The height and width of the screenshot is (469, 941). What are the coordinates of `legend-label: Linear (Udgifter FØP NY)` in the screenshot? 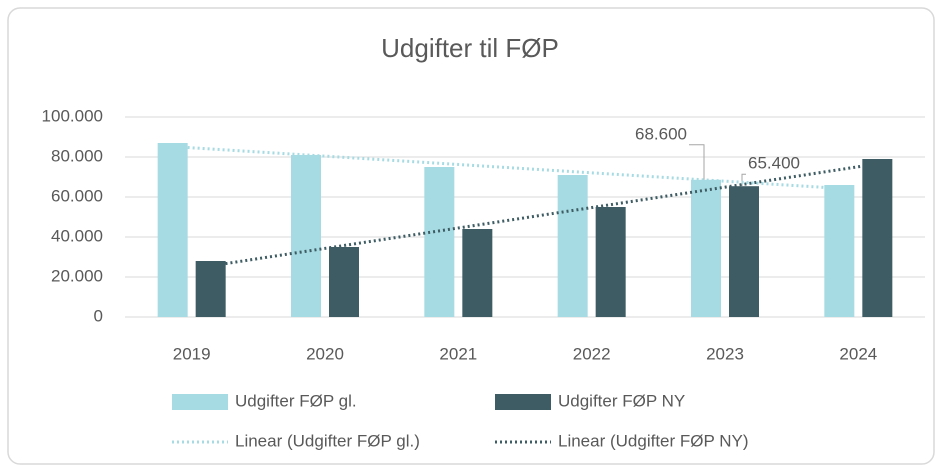 It's located at (653, 440).